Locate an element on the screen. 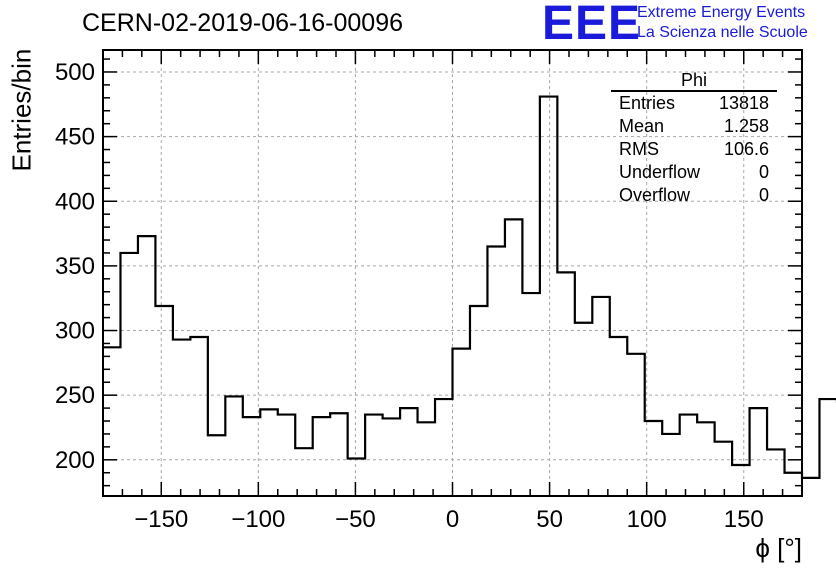 The height and width of the screenshot is (572, 836). stats-row-entries: Entries 13818 is located at coordinates (694, 103).